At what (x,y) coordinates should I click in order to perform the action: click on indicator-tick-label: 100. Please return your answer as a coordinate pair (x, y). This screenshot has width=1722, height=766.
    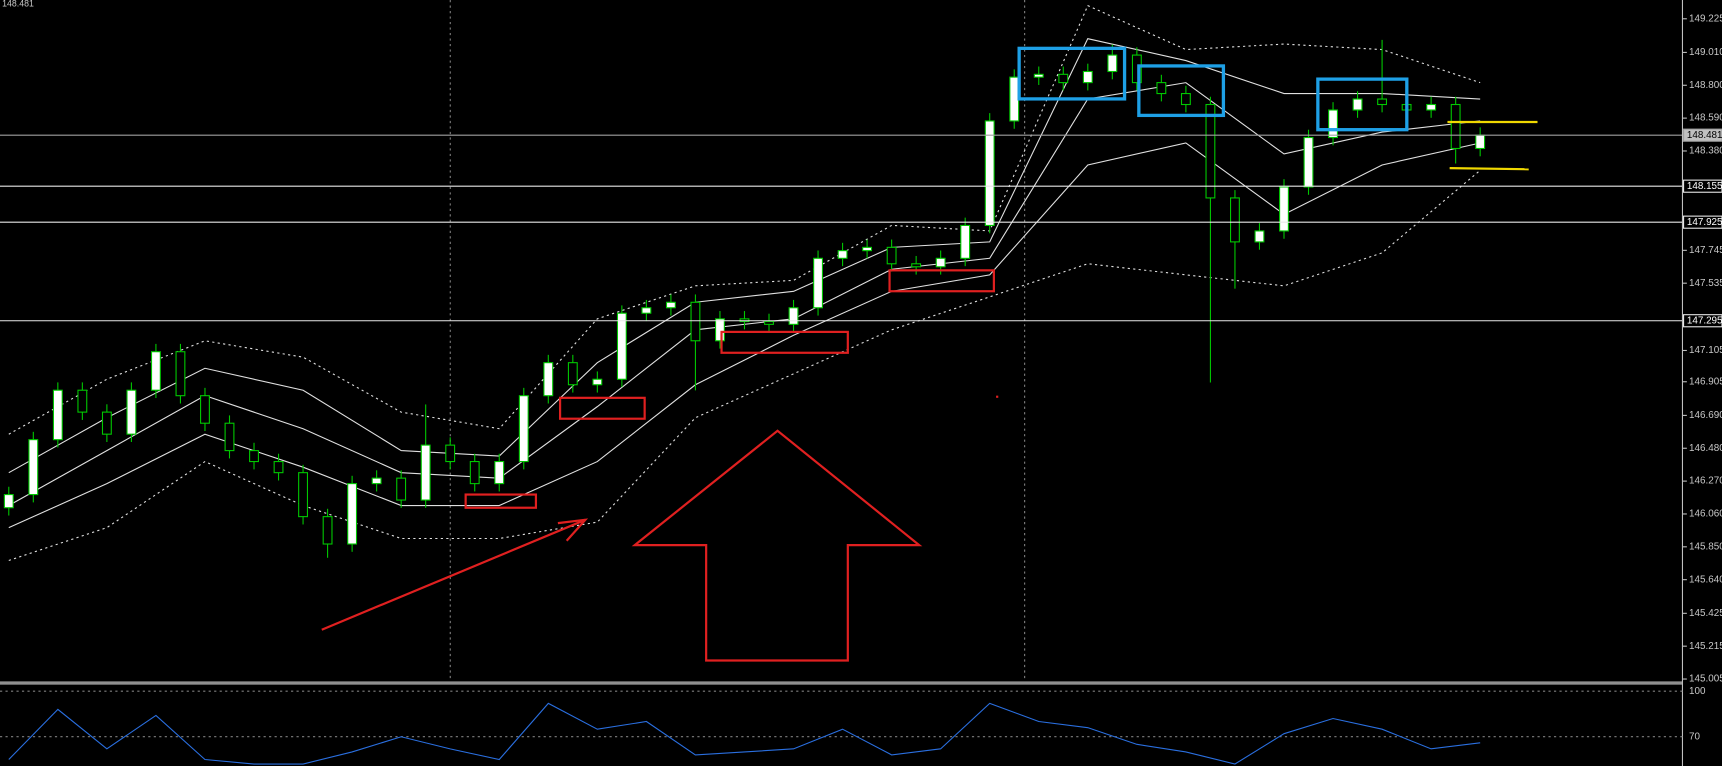
    Looking at the image, I should click on (1697, 691).